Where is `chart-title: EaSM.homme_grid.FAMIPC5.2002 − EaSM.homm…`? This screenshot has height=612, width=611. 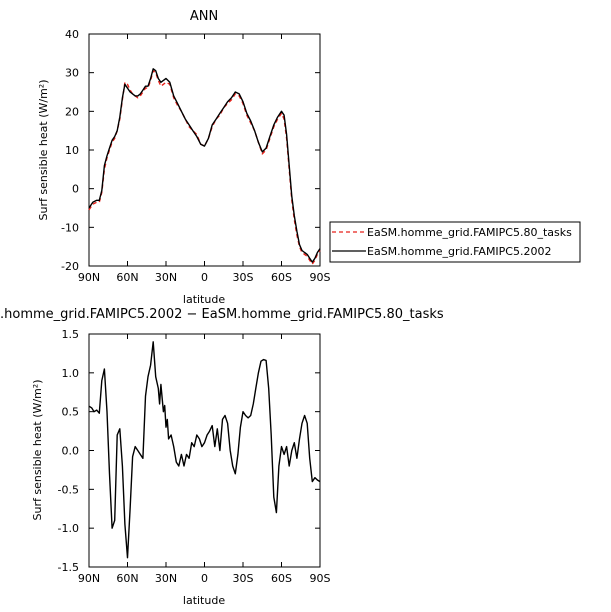
chart-title: EaSM.homme_grid.FAMIPC5.2002 − EaSM.homm… is located at coordinates (222, 314).